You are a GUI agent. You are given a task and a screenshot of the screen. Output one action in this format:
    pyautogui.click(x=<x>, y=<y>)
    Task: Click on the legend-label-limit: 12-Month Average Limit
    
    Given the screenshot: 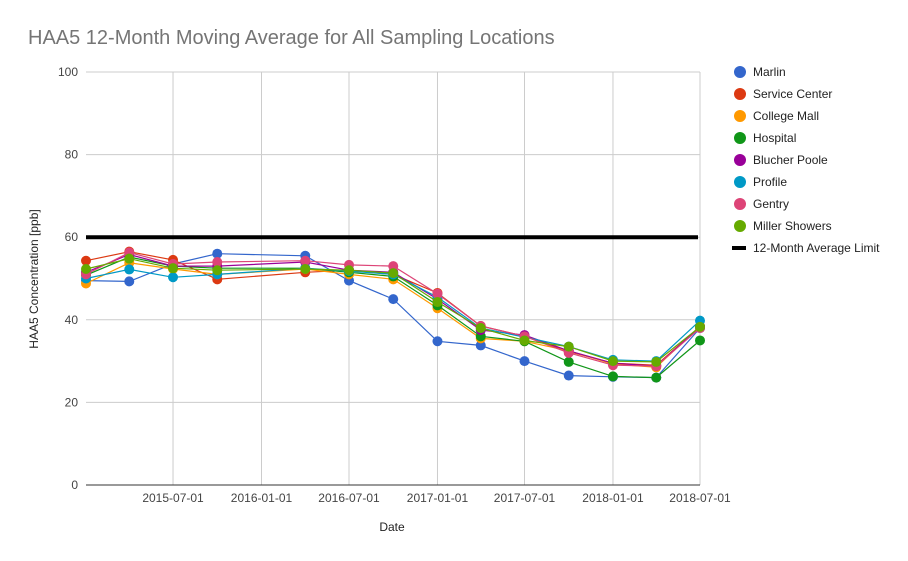 What is the action you would take?
    pyautogui.click(x=816, y=248)
    